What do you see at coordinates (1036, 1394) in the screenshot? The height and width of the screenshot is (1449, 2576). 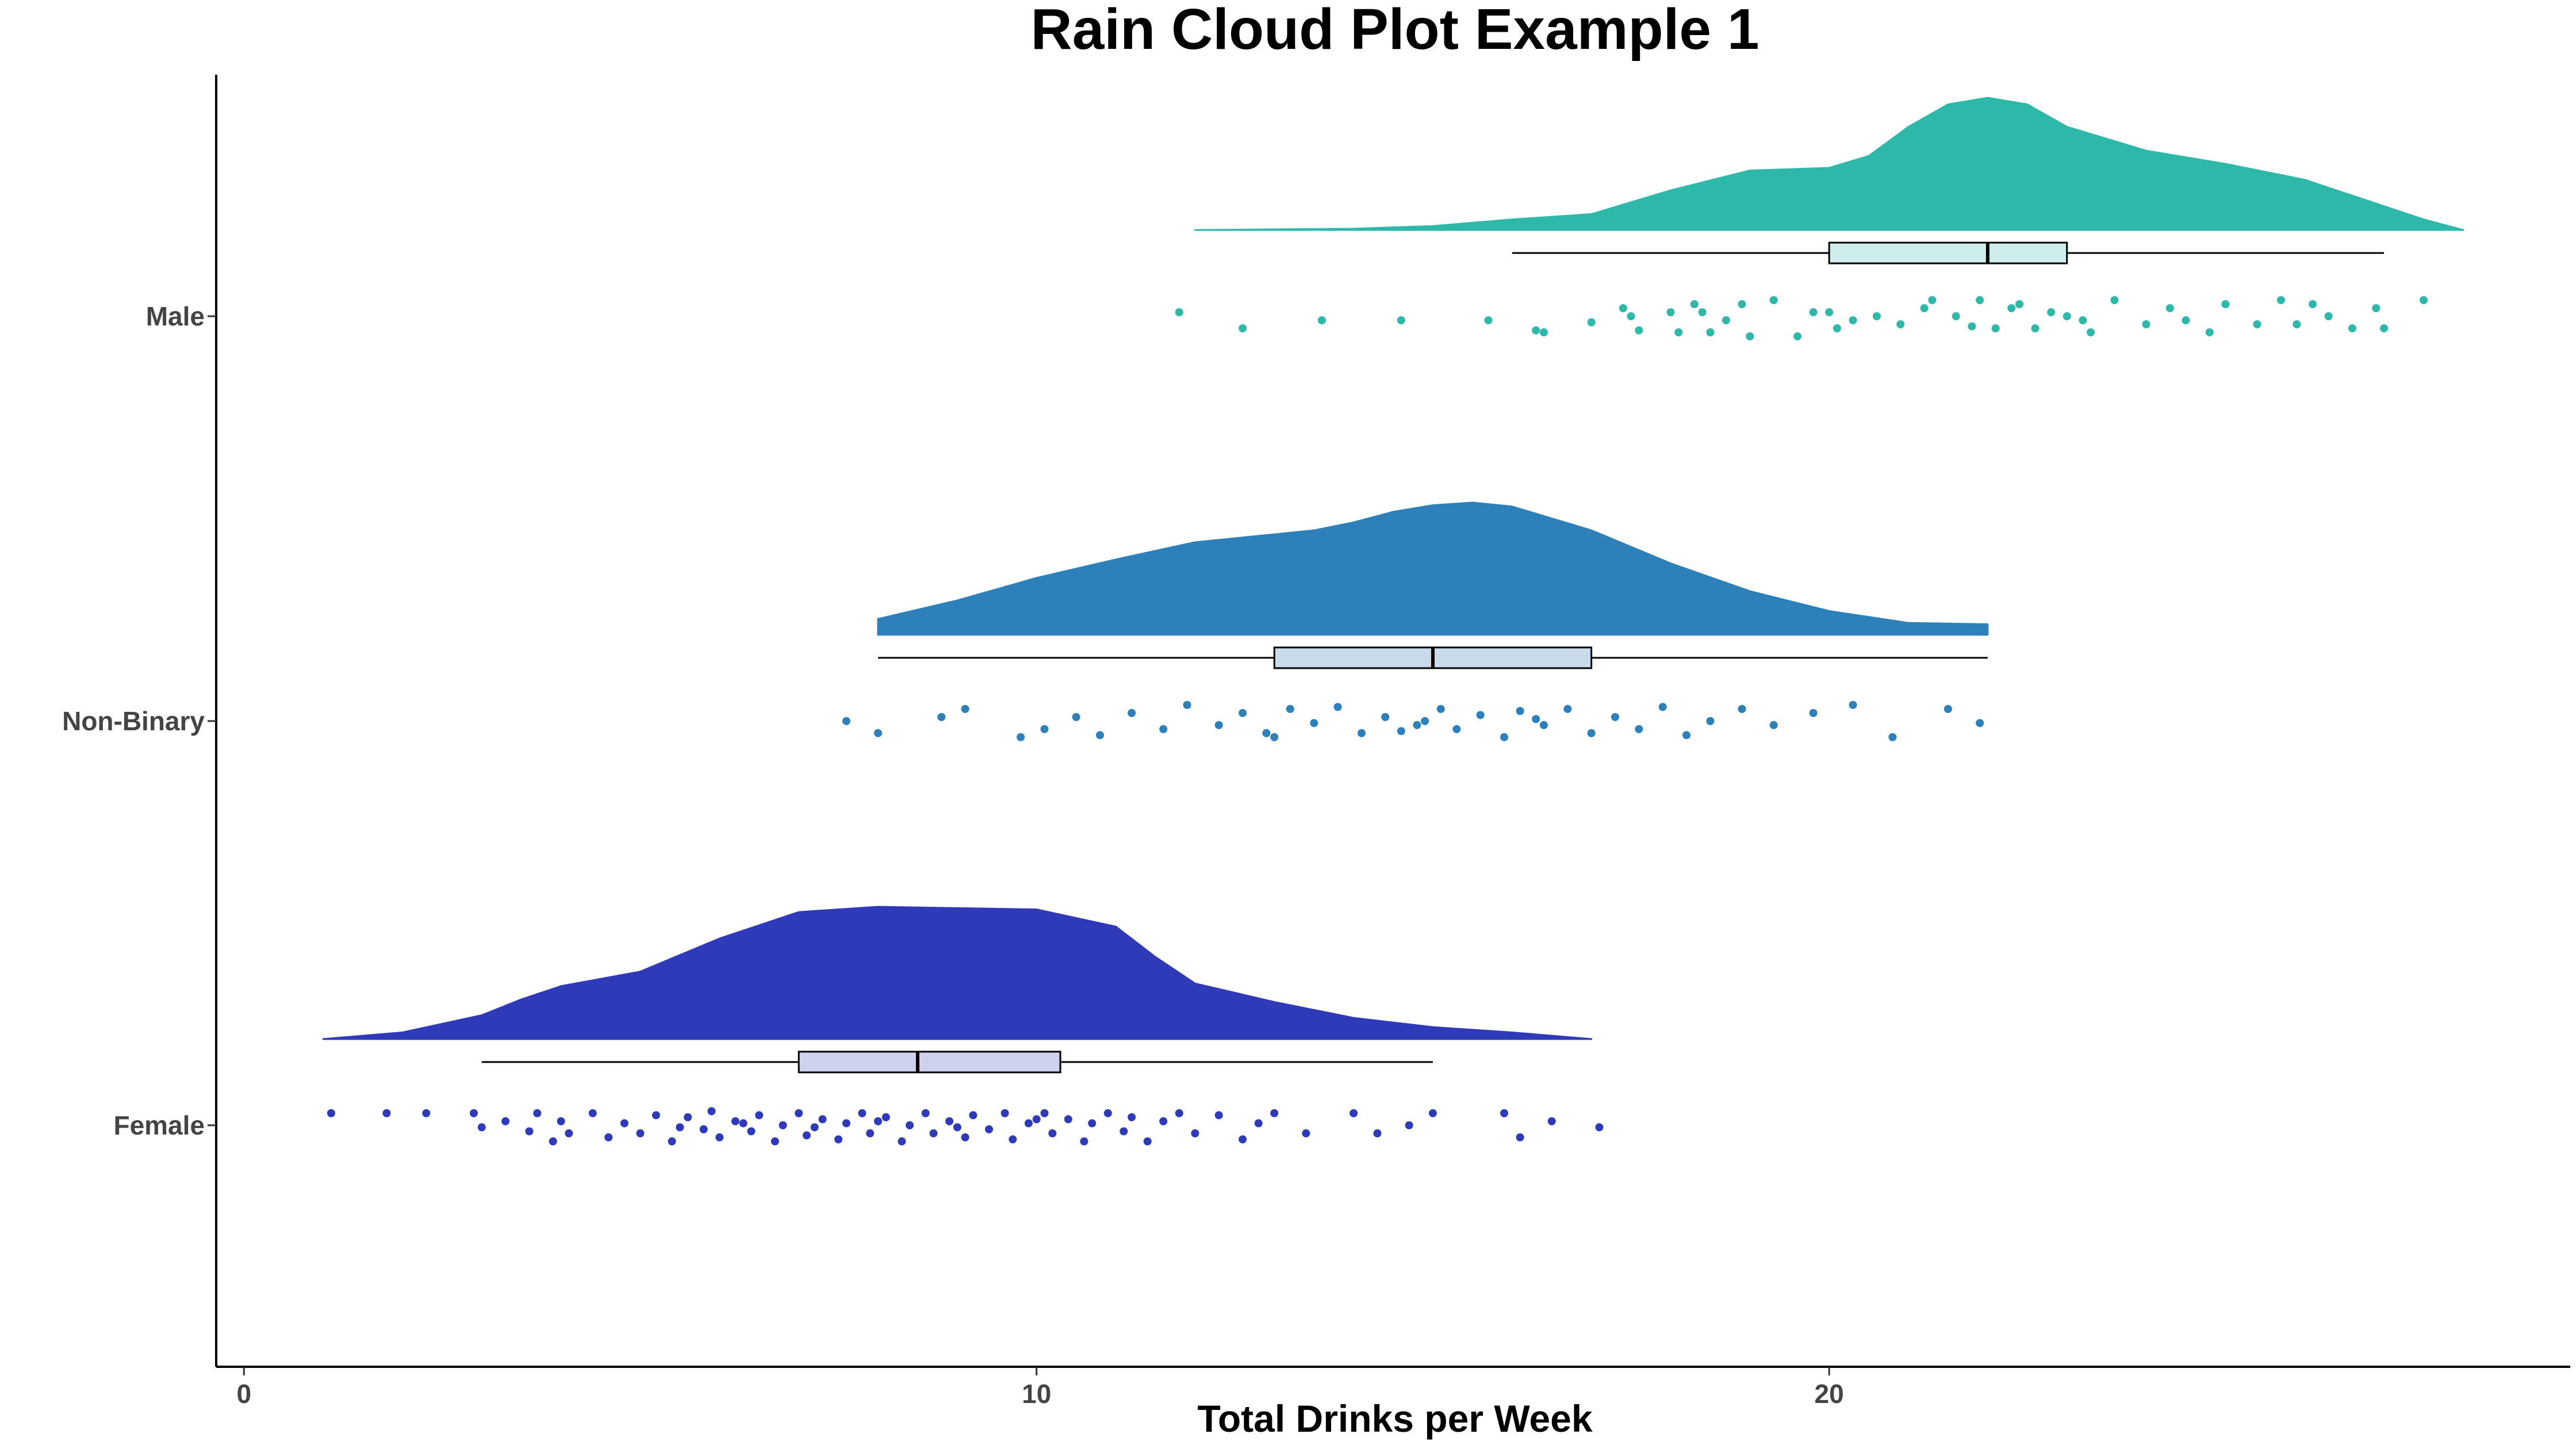 I see `x-tick-label-10: 10` at bounding box center [1036, 1394].